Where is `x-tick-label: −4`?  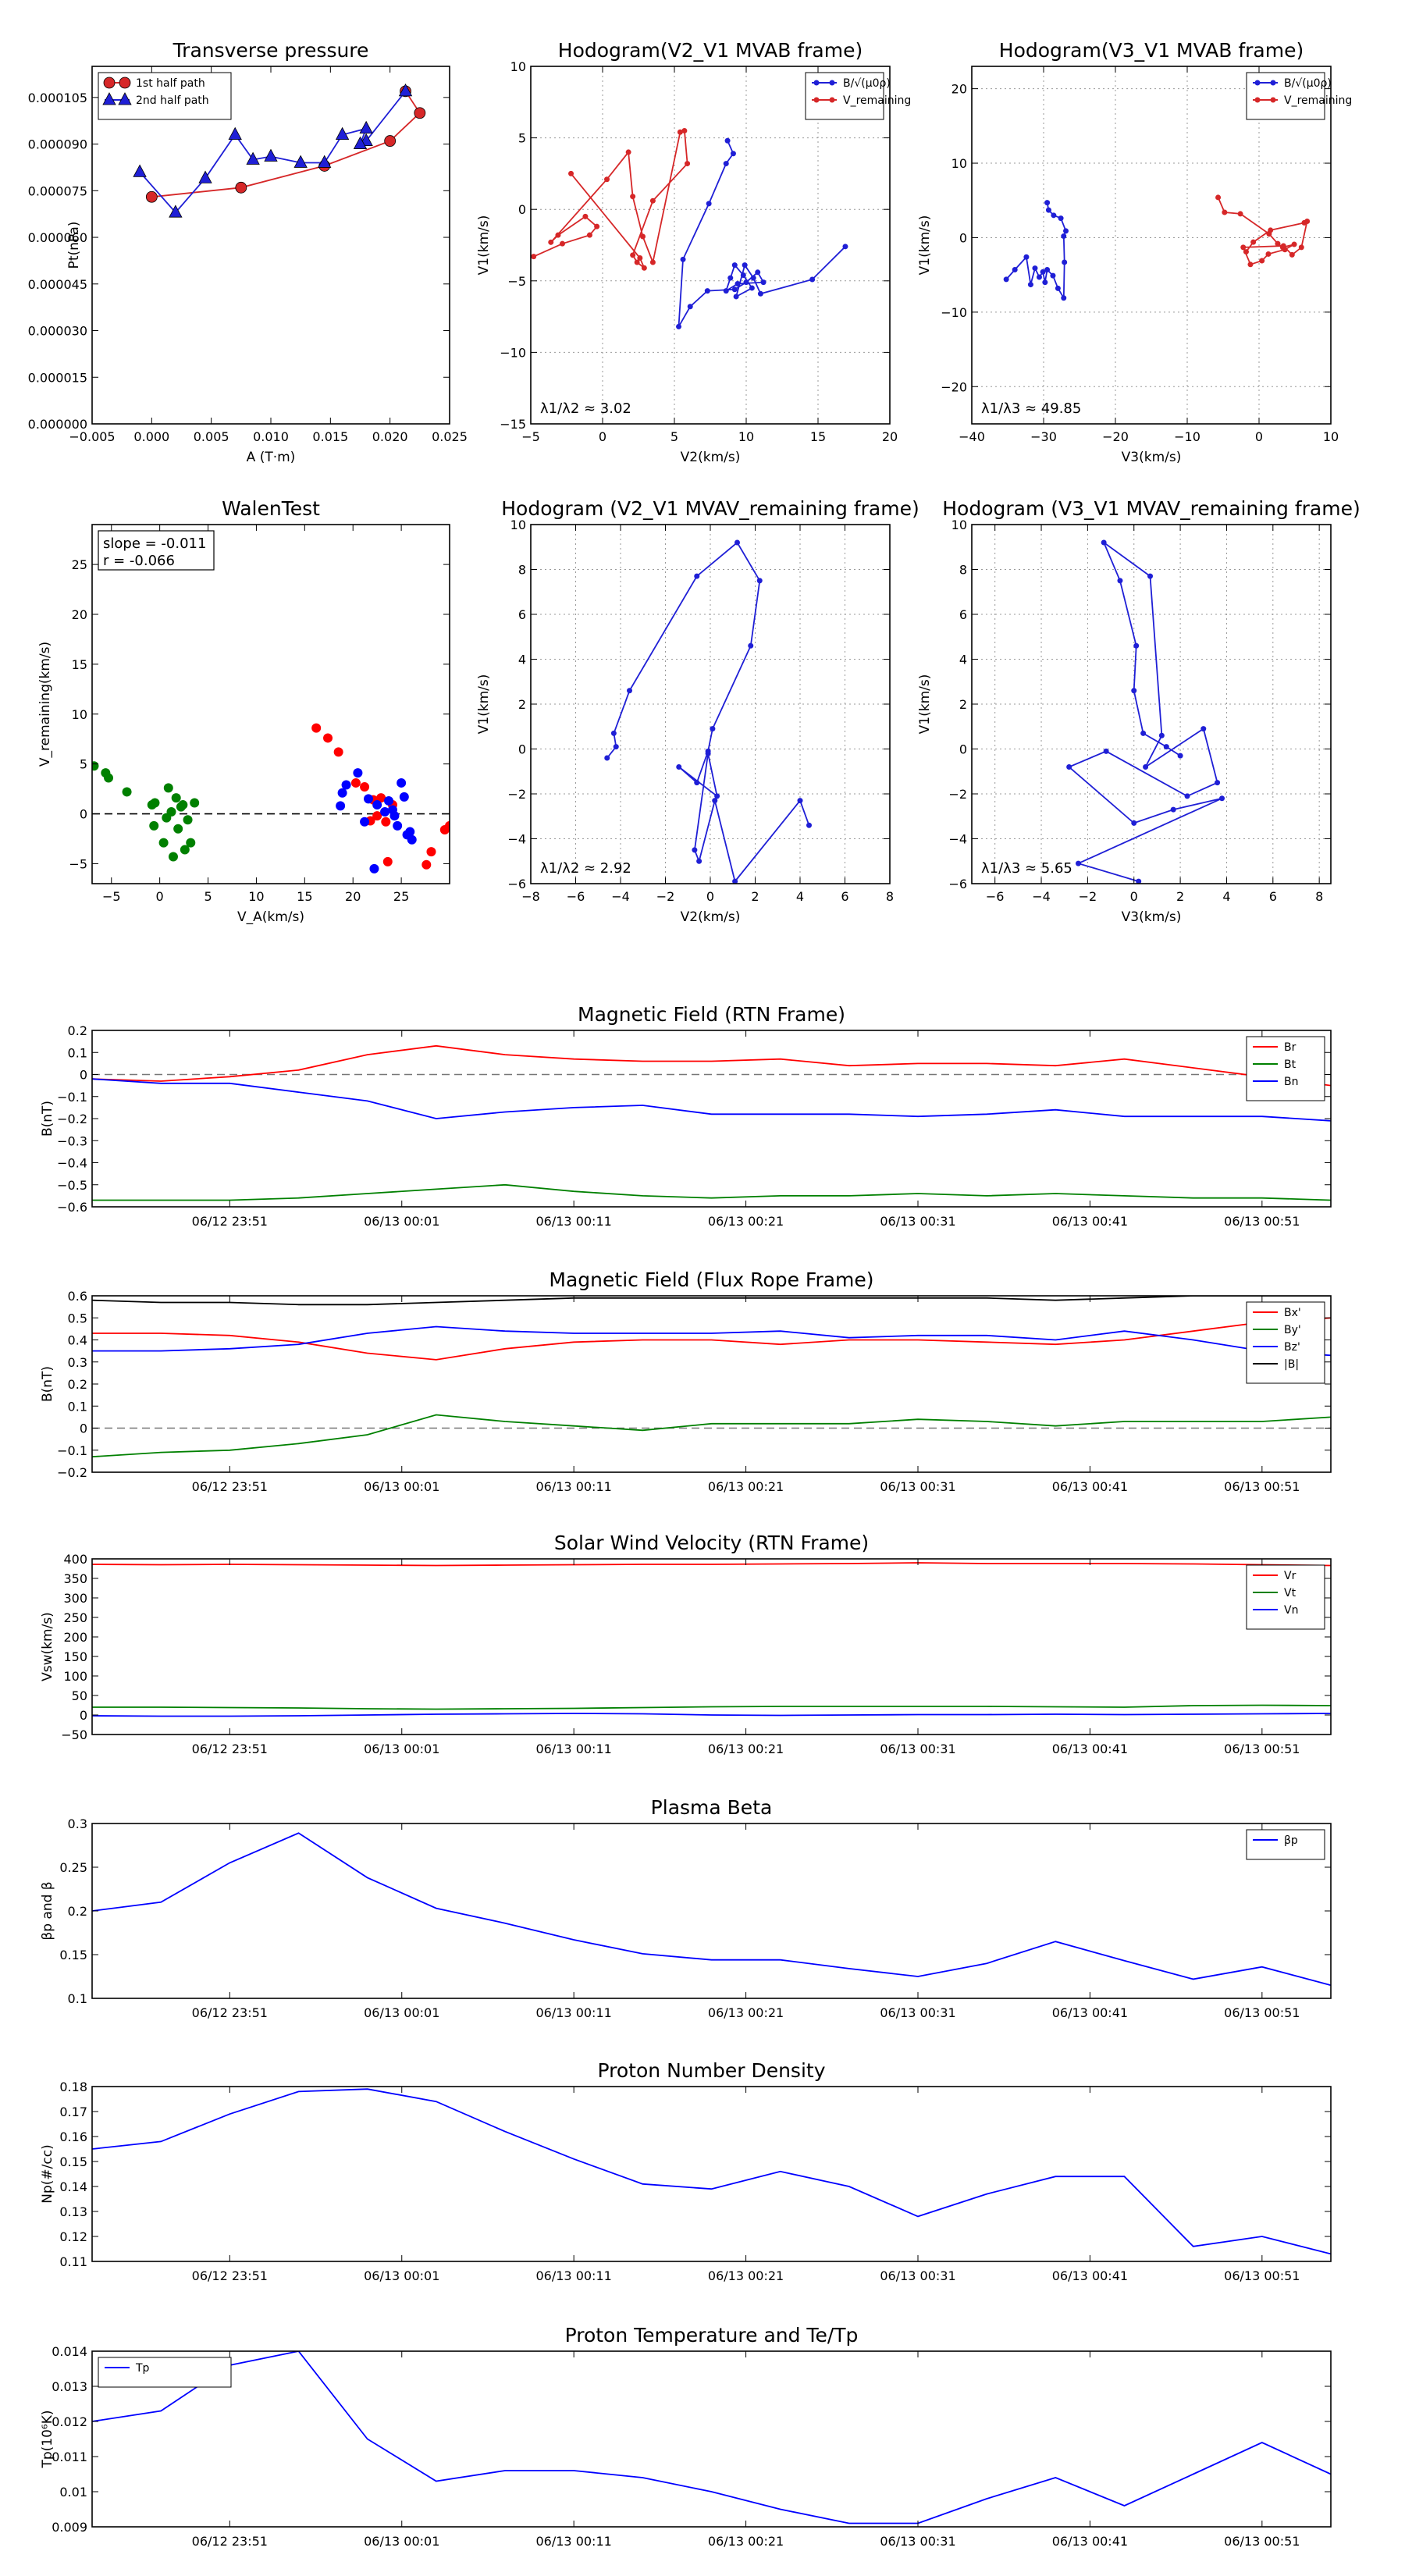
x-tick-label: −4 is located at coordinates (620, 896).